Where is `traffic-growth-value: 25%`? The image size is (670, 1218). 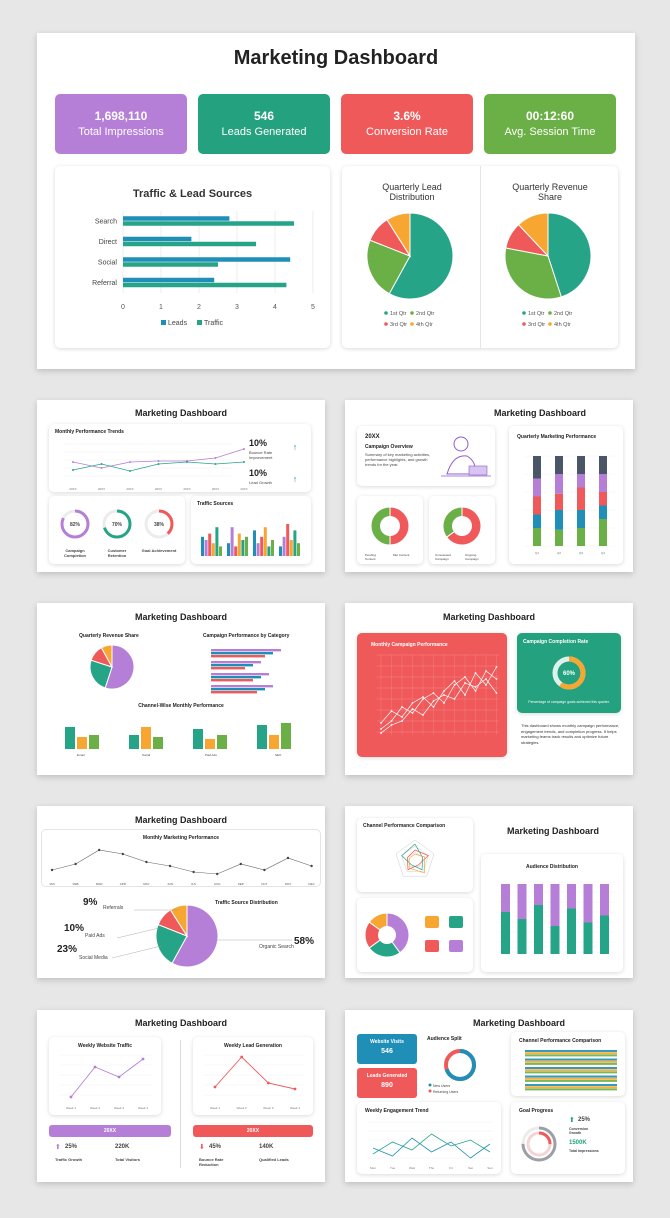 traffic-growth-value: 25% is located at coordinates (71, 1147).